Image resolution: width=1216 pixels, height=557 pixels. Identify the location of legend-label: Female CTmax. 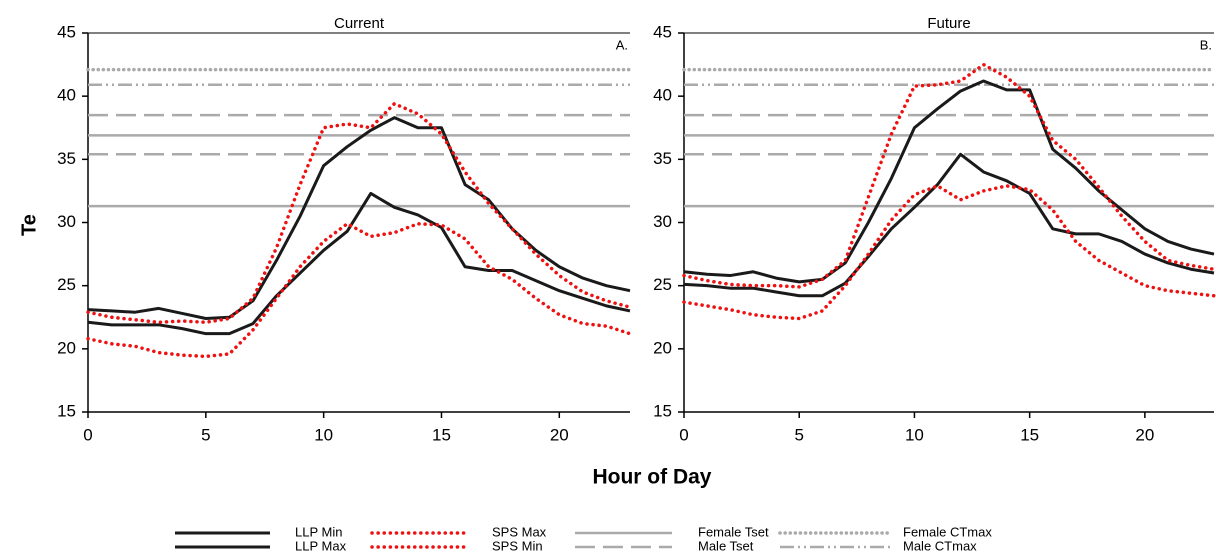
(947, 531).